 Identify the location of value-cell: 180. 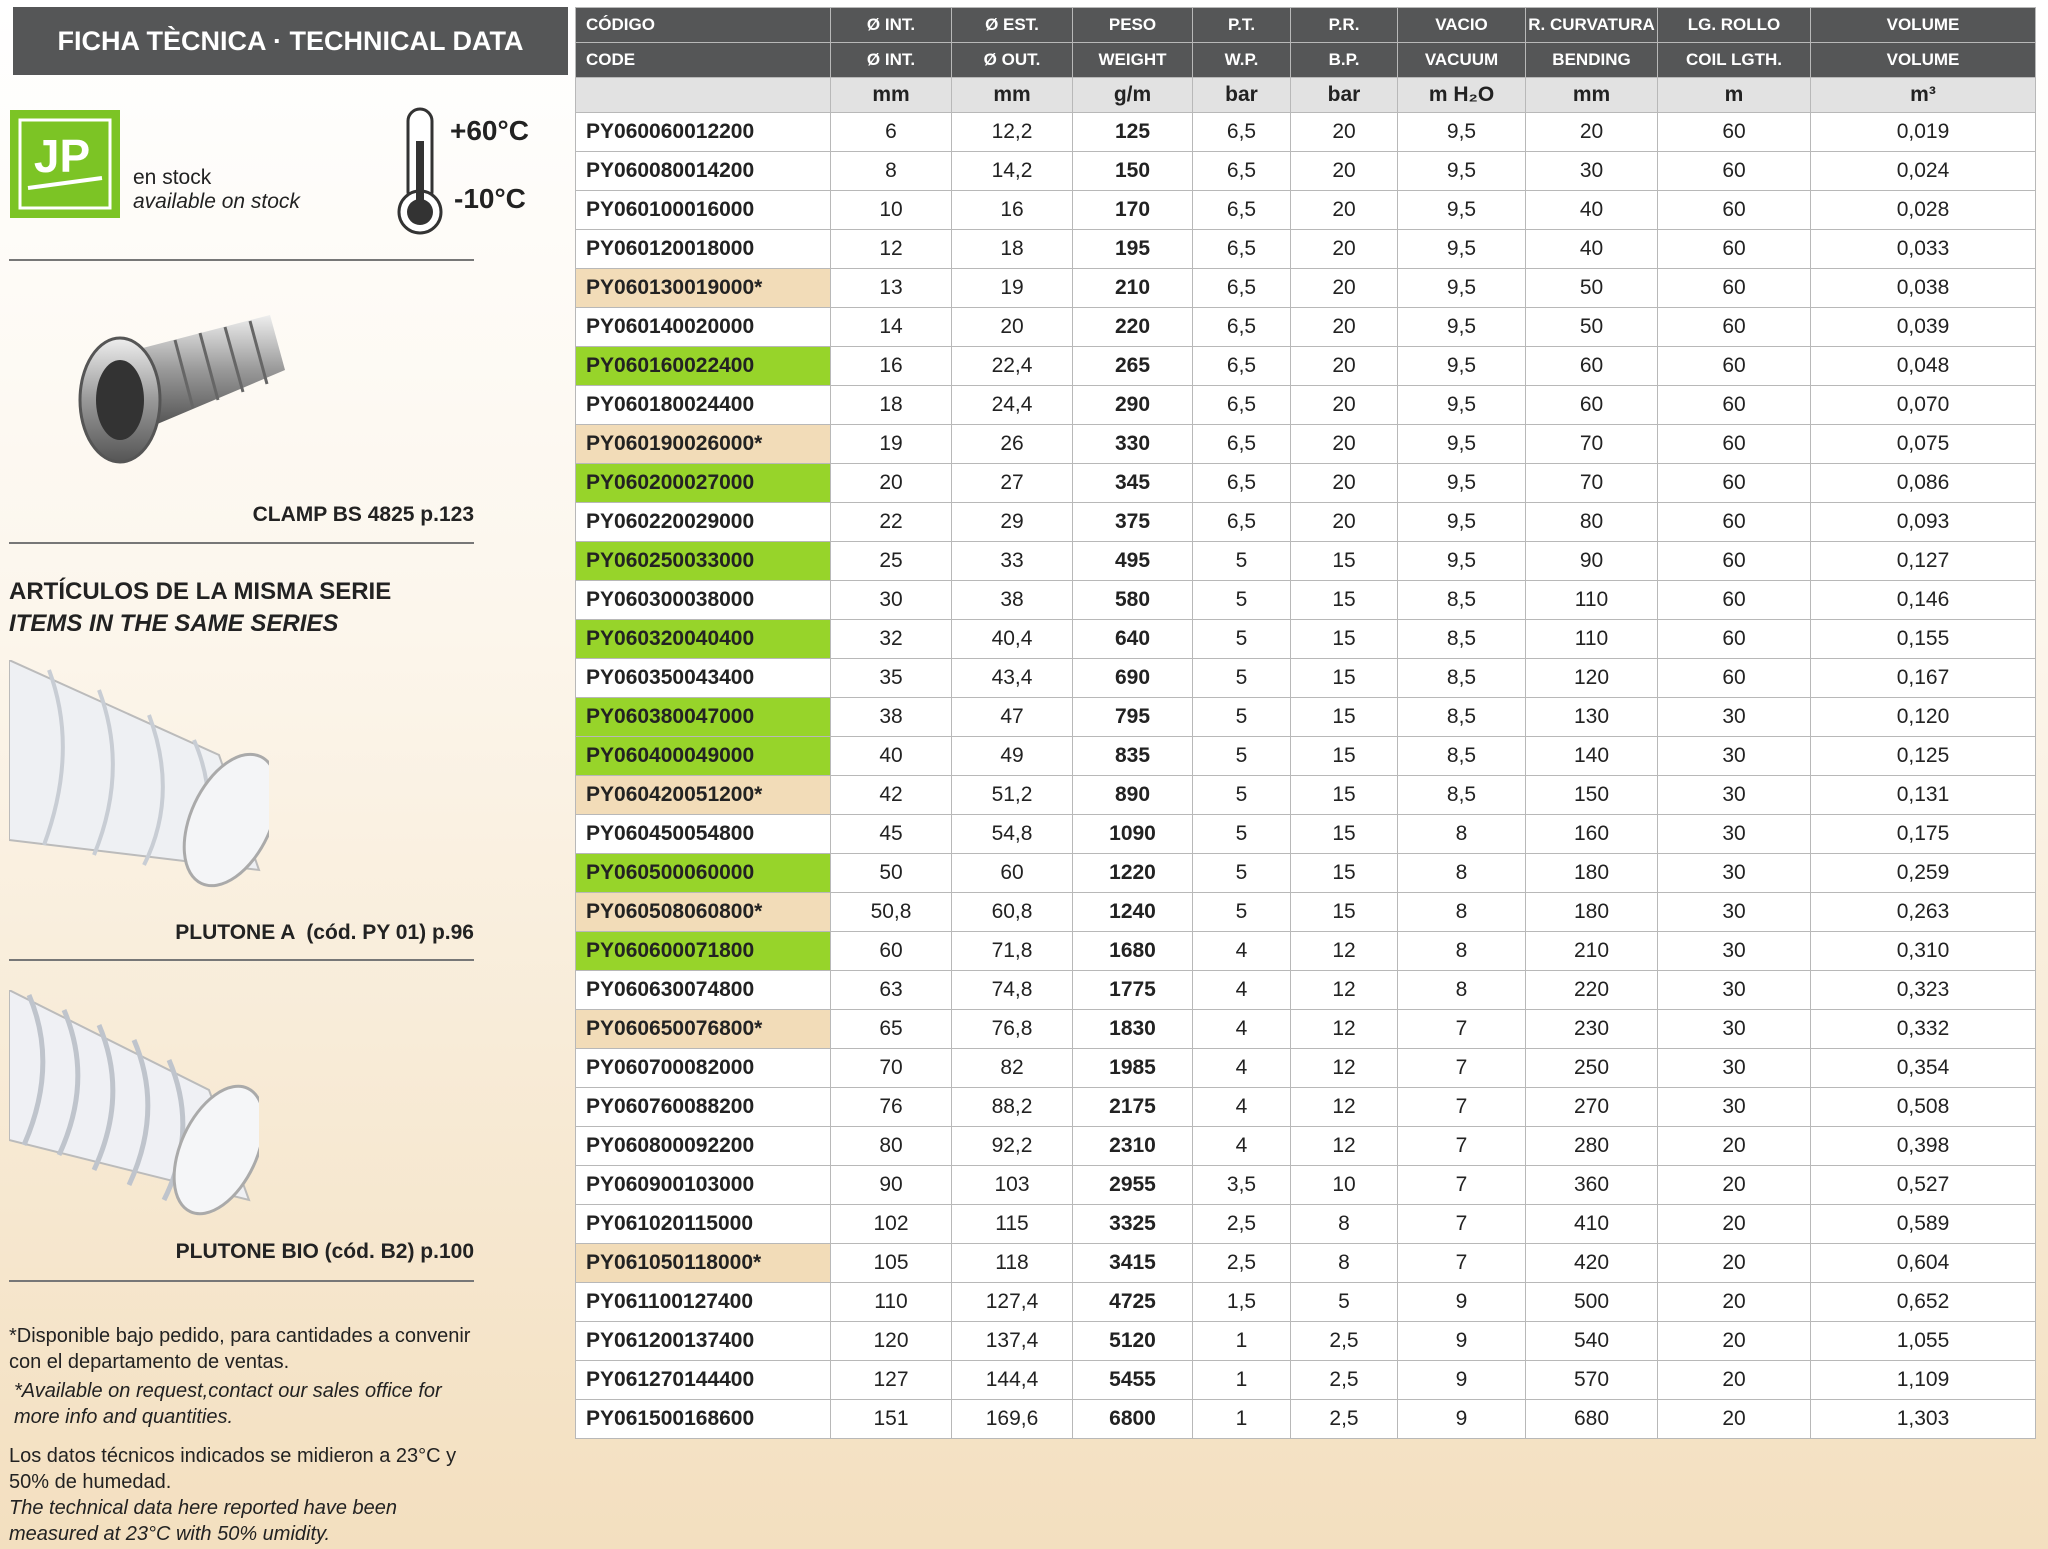
(1591, 873).